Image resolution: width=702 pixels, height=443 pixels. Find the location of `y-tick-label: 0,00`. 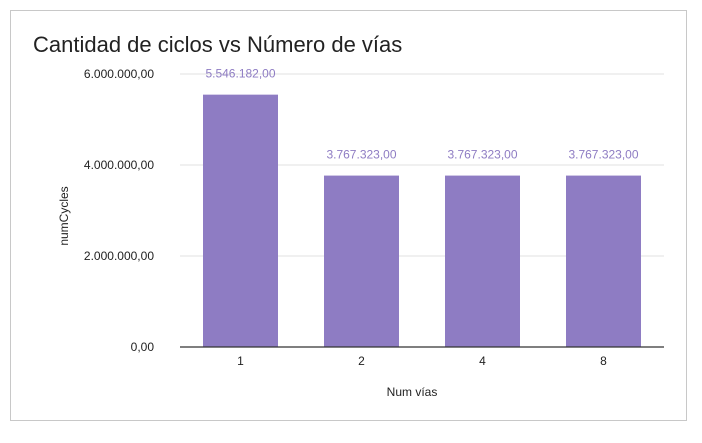

y-tick-label: 0,00 is located at coordinates (143, 347).